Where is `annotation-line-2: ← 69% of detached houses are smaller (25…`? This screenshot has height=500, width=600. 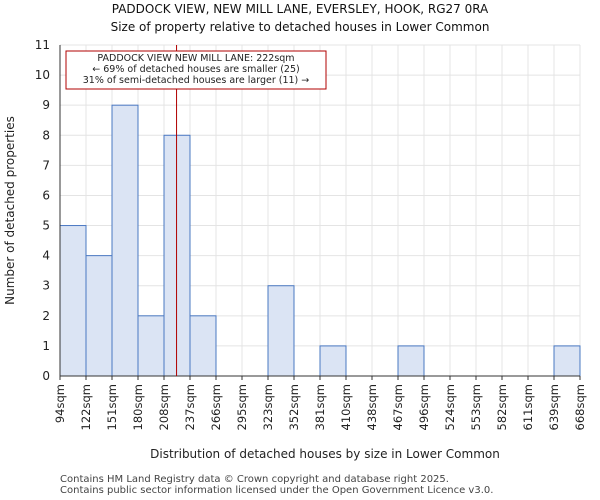 annotation-line-2: ← 69% of detached houses are smaller (25… is located at coordinates (195, 69).